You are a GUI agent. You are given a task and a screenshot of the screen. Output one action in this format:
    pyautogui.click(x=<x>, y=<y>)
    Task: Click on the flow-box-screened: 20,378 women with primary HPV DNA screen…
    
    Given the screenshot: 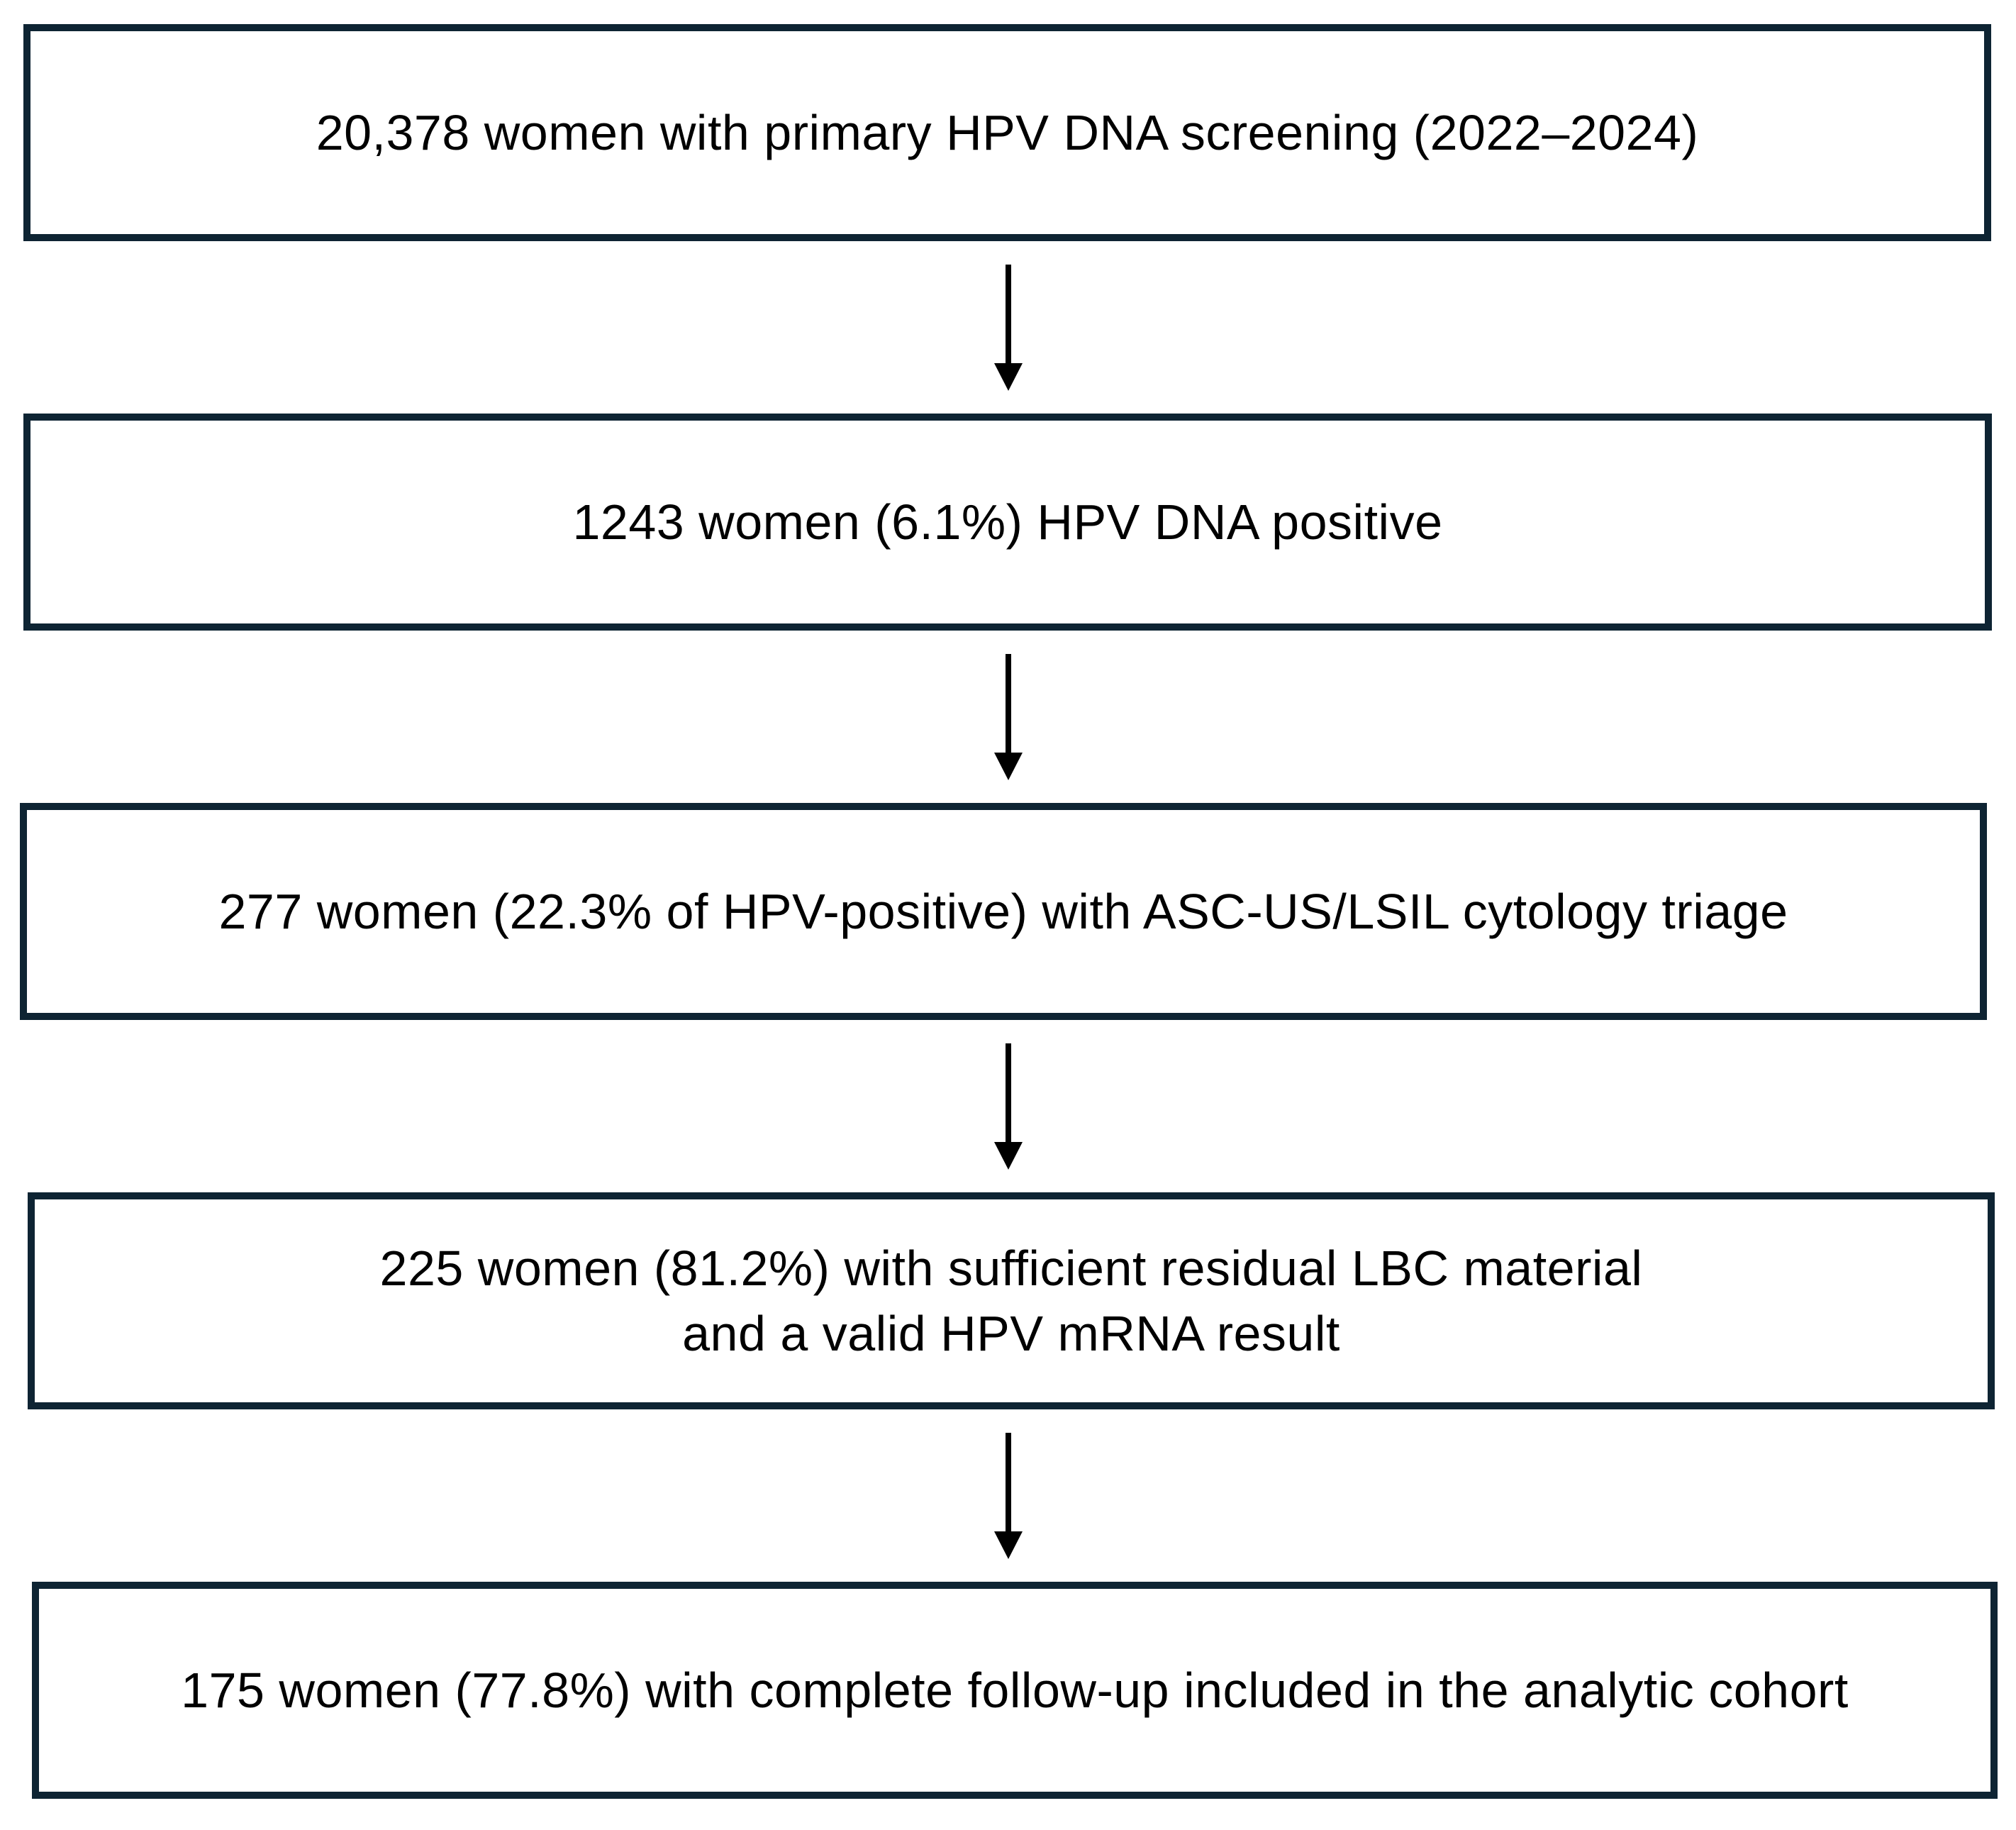 What is the action you would take?
    pyautogui.click(x=1007, y=132)
    